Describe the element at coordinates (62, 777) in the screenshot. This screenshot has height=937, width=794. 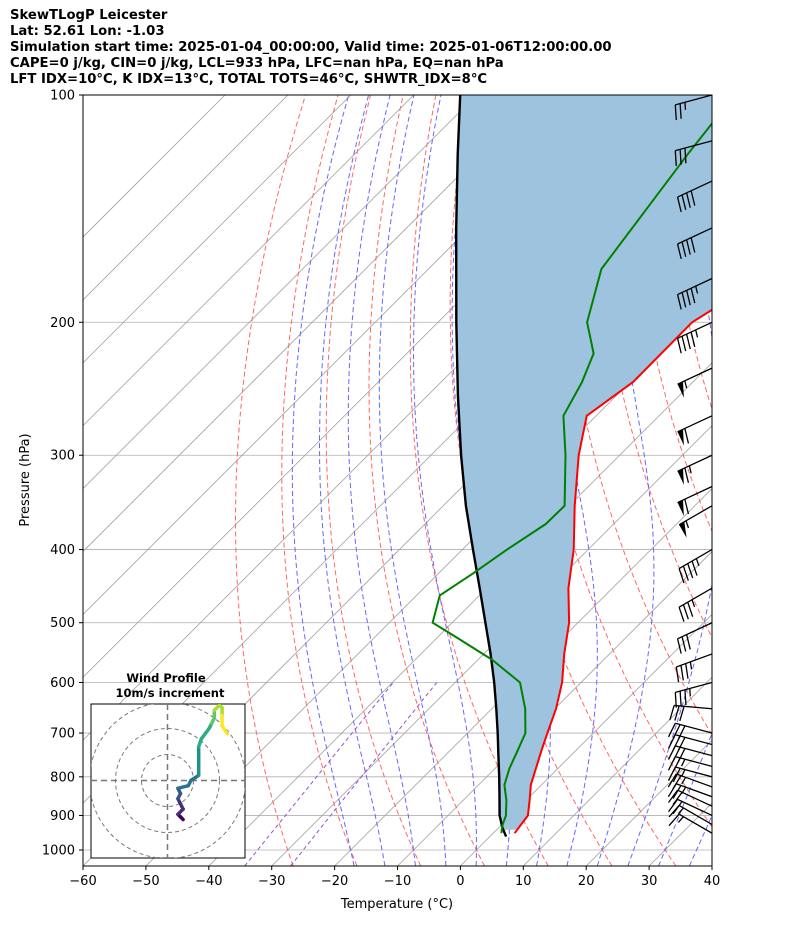
I see `y-tick-label: 800` at that location.